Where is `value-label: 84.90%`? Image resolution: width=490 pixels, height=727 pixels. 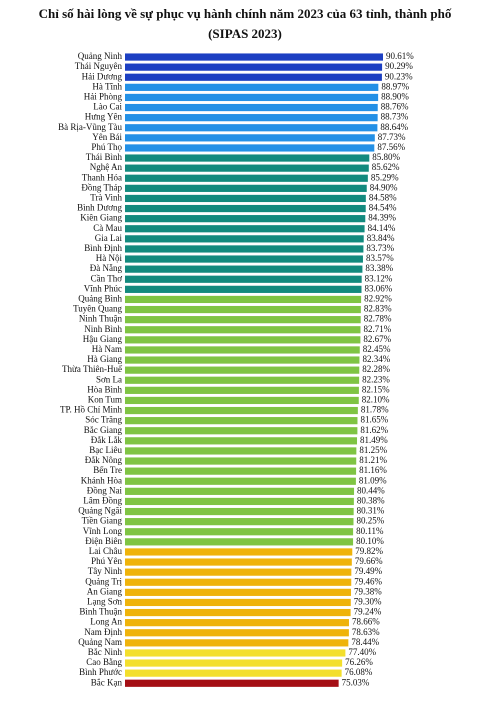 value-label: 84.90% is located at coordinates (384, 187).